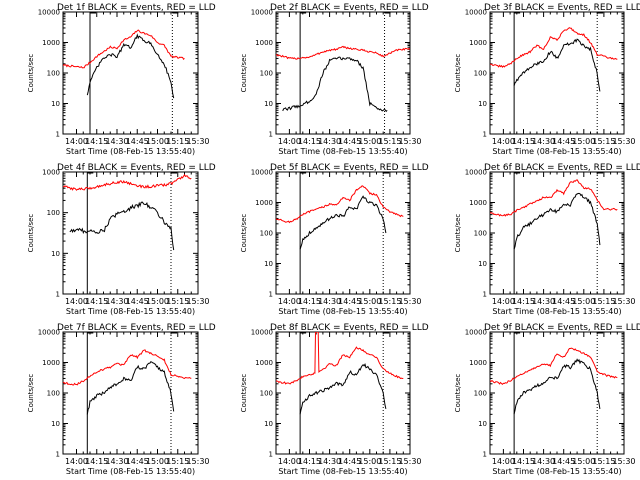  I want to click on panel-title: Det 2f BLACK = Events, RED = LLD, so click(349, 8).